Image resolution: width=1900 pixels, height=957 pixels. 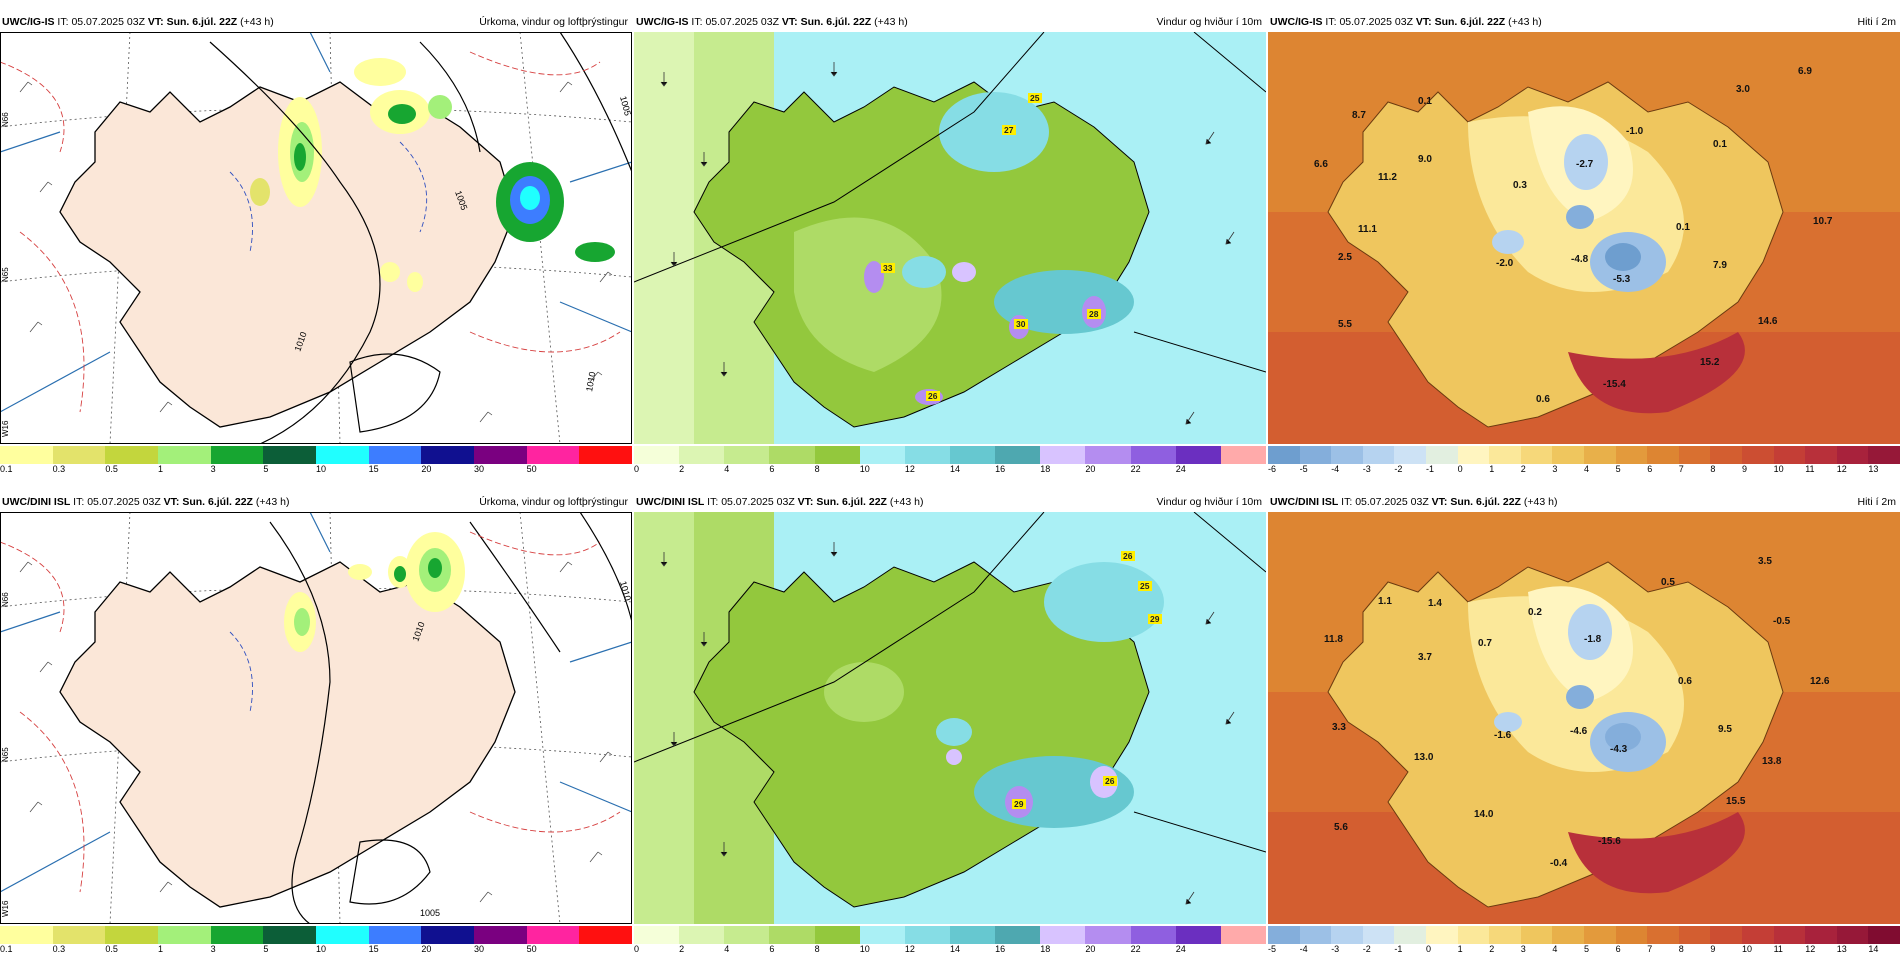 I want to click on temp-label: 15.5, so click(x=1736, y=801).